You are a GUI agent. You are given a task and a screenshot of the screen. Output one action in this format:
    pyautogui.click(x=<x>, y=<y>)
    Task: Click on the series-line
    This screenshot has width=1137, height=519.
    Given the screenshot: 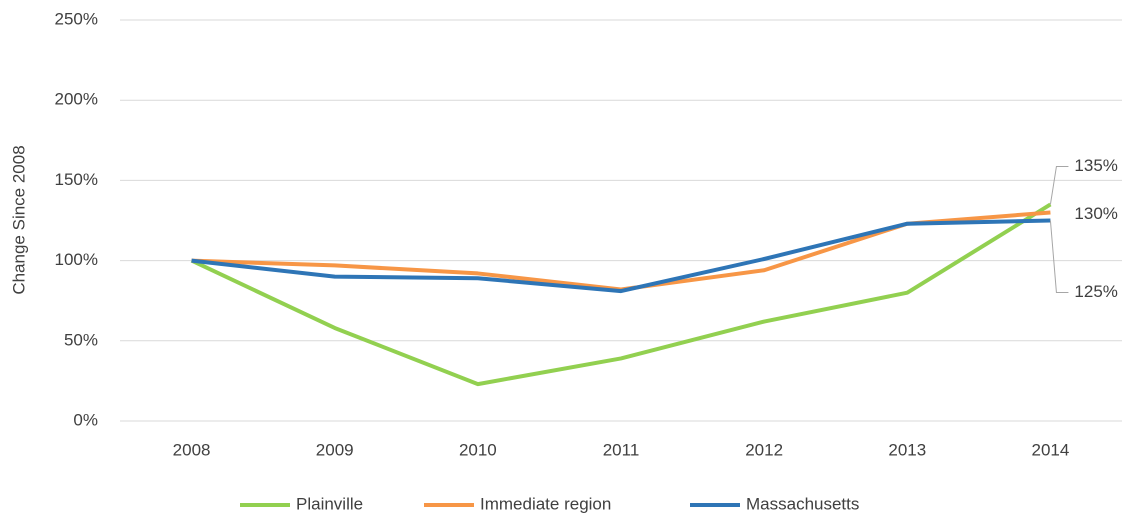 What is the action you would take?
    pyautogui.click(x=621, y=256)
    